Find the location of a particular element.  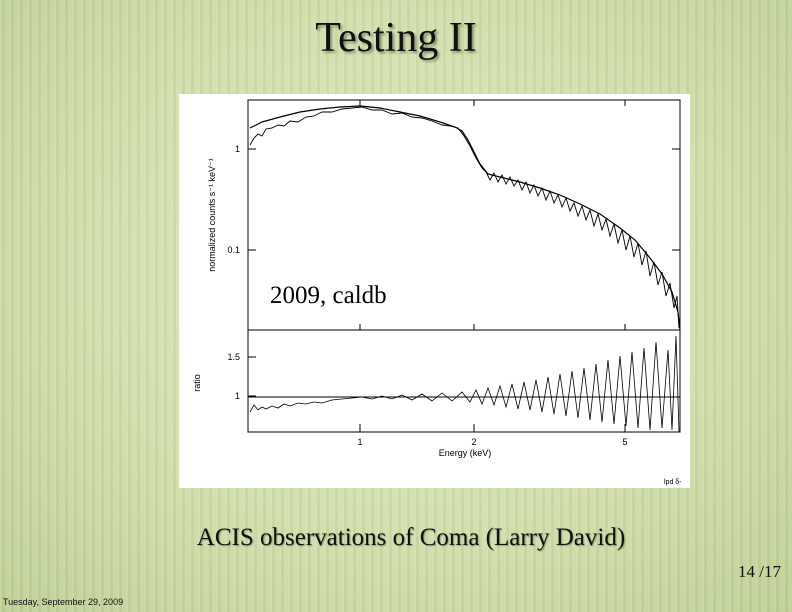

x-axis-label: Energy (keV) is located at coordinates (465, 453).